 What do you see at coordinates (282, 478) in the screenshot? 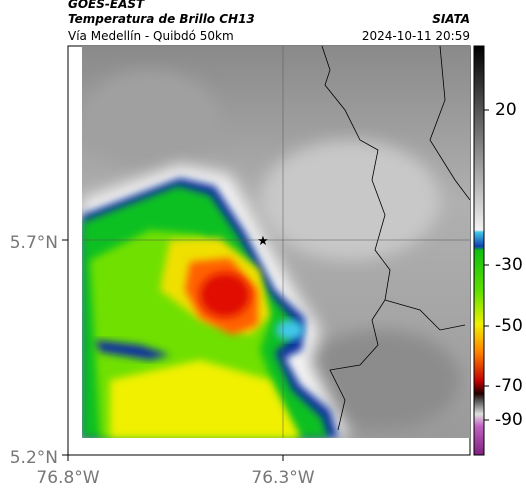
I see `lon-label: 76.3°W` at bounding box center [282, 478].